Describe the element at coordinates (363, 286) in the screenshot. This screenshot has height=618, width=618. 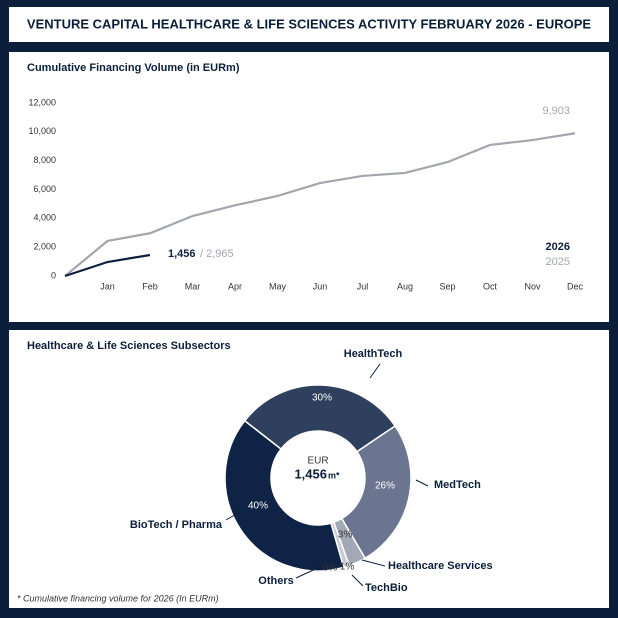
I see `x-tick-label: Jul` at that location.